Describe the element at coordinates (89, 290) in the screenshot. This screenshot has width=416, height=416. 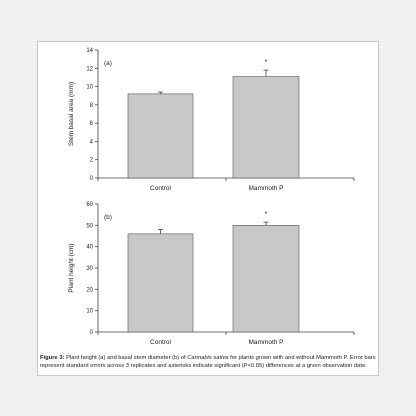
I see `y-tick-label: 20` at that location.